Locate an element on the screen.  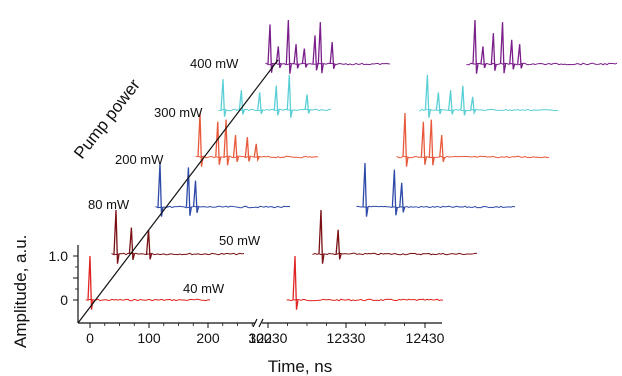
pump-power-label: Pump power is located at coordinates (107, 118).